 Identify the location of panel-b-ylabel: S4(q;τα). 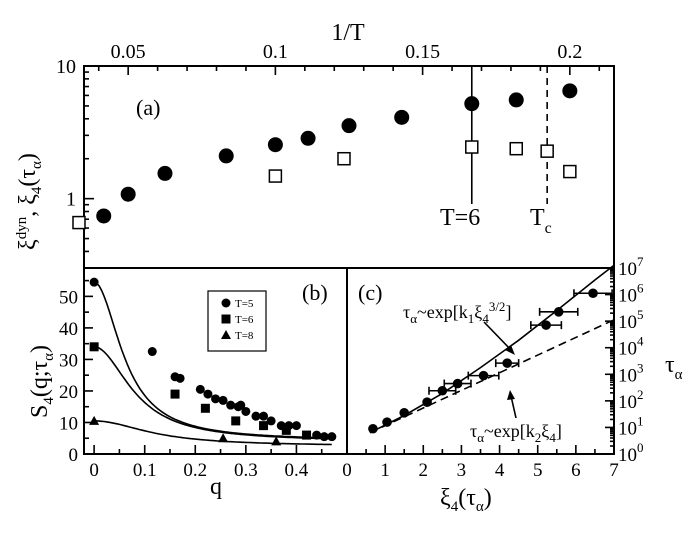
(42, 381).